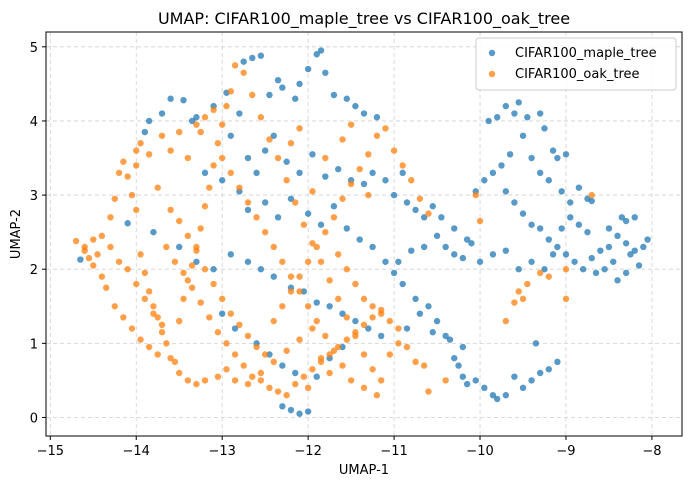 The width and height of the screenshot is (690, 490). Describe the element at coordinates (34, 48) in the screenshot. I see `y-tick-label: 5` at that location.